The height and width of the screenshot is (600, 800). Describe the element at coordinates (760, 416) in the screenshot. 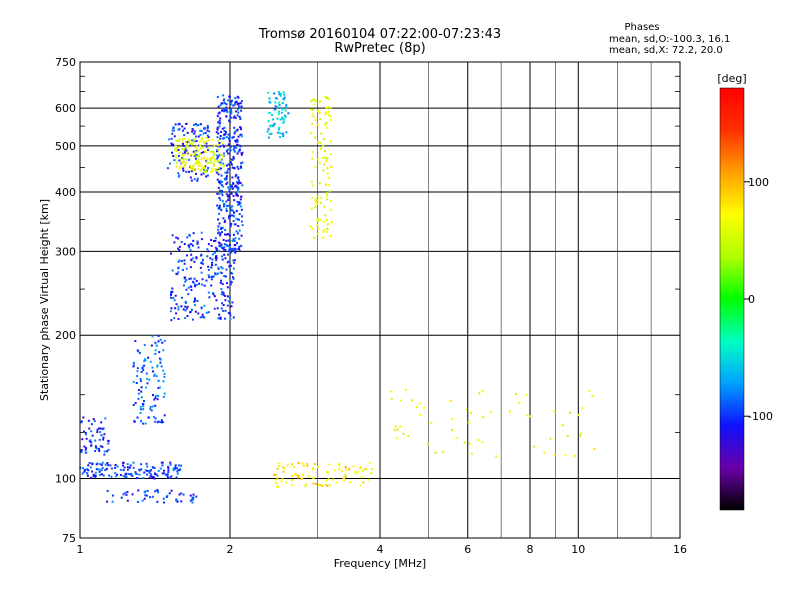

I see `colorbar-tick-label: -100` at that location.